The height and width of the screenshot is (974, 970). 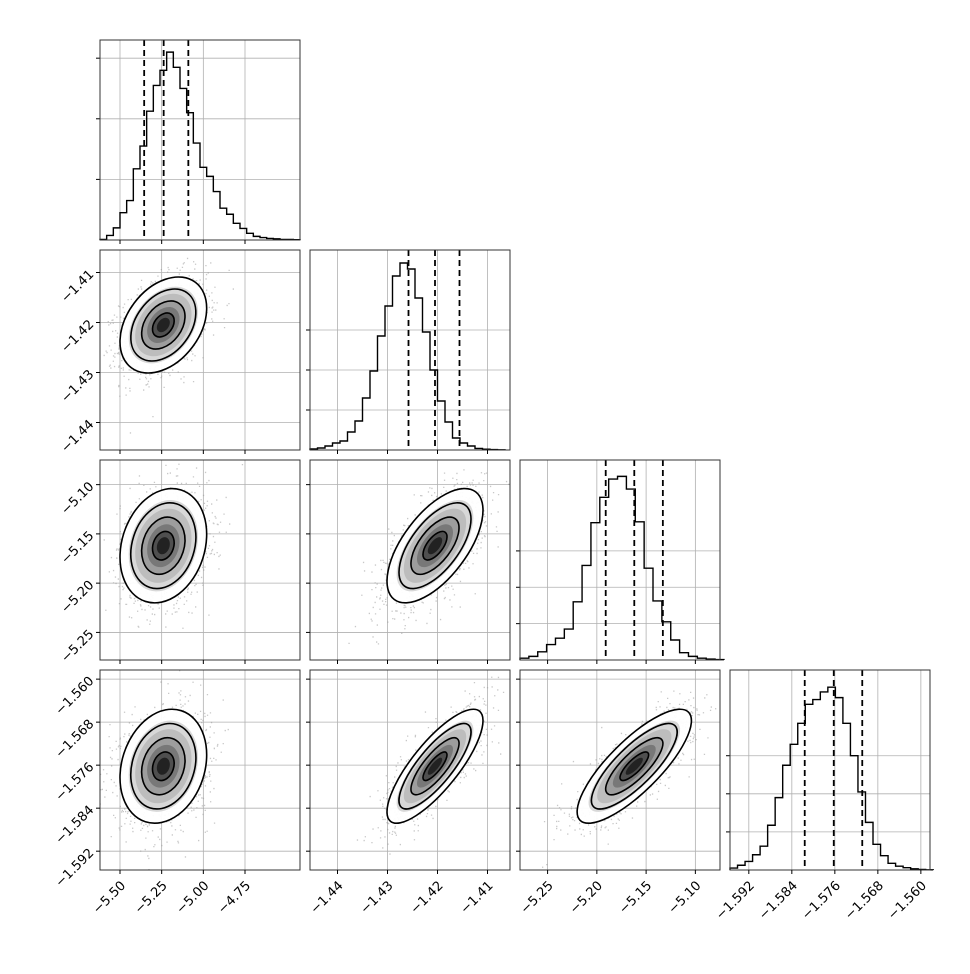 I want to click on x-tick-label: −1.42, so click(x=427, y=897).